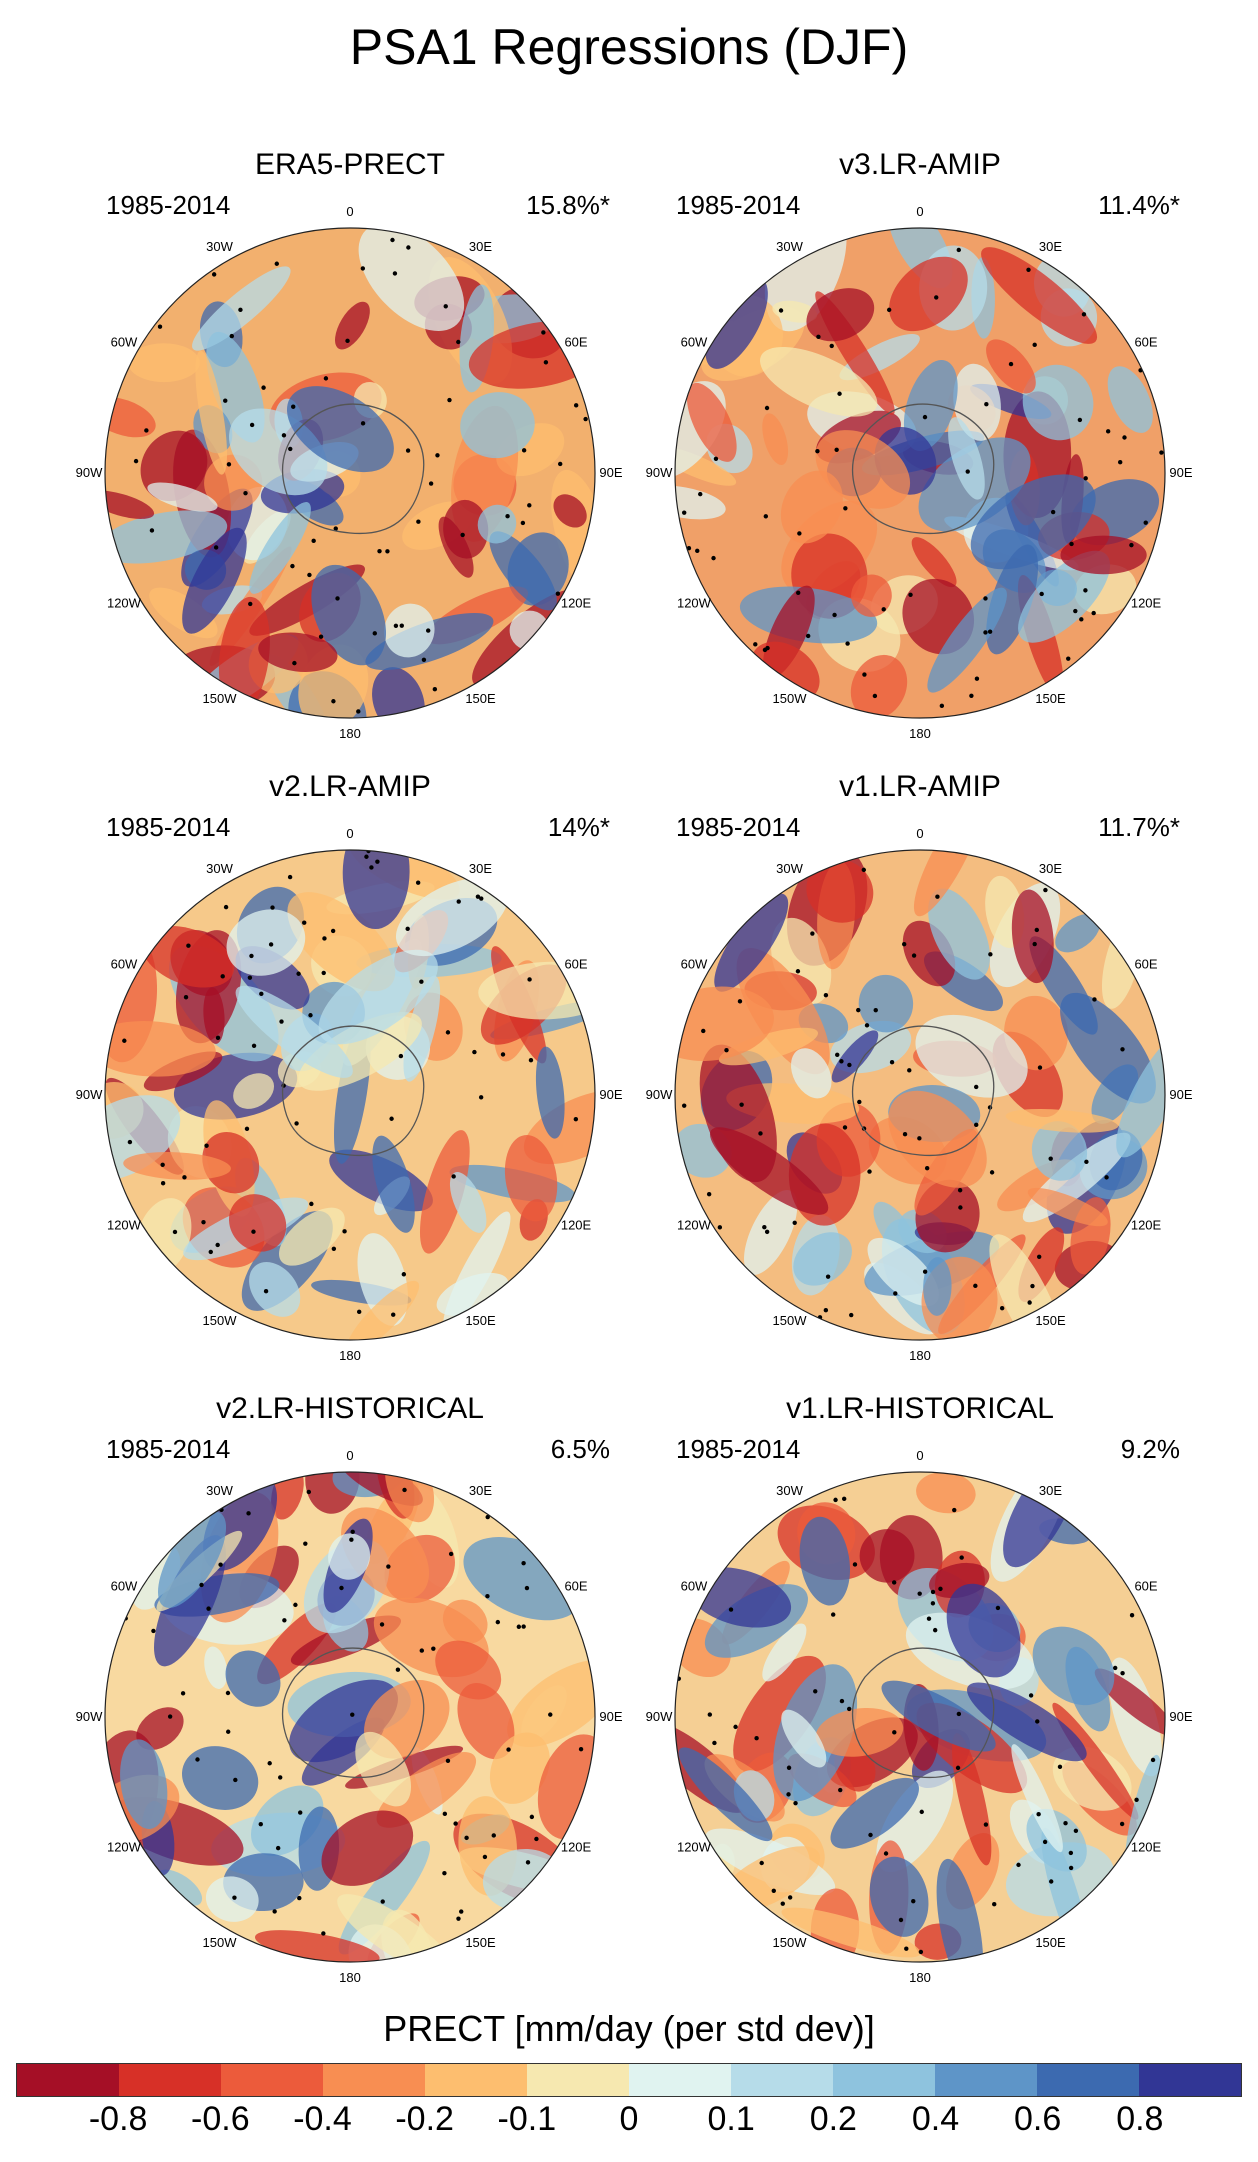  Describe the element at coordinates (1180, 1094) in the screenshot. I see `longitude-label: 90E` at that location.